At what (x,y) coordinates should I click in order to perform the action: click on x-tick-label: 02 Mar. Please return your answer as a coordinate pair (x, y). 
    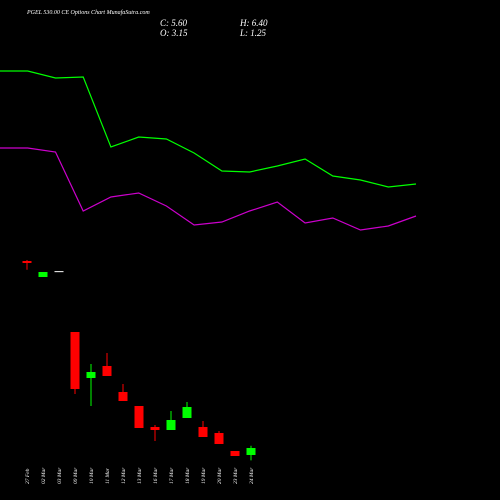
    Looking at the image, I should click on (44, 475).